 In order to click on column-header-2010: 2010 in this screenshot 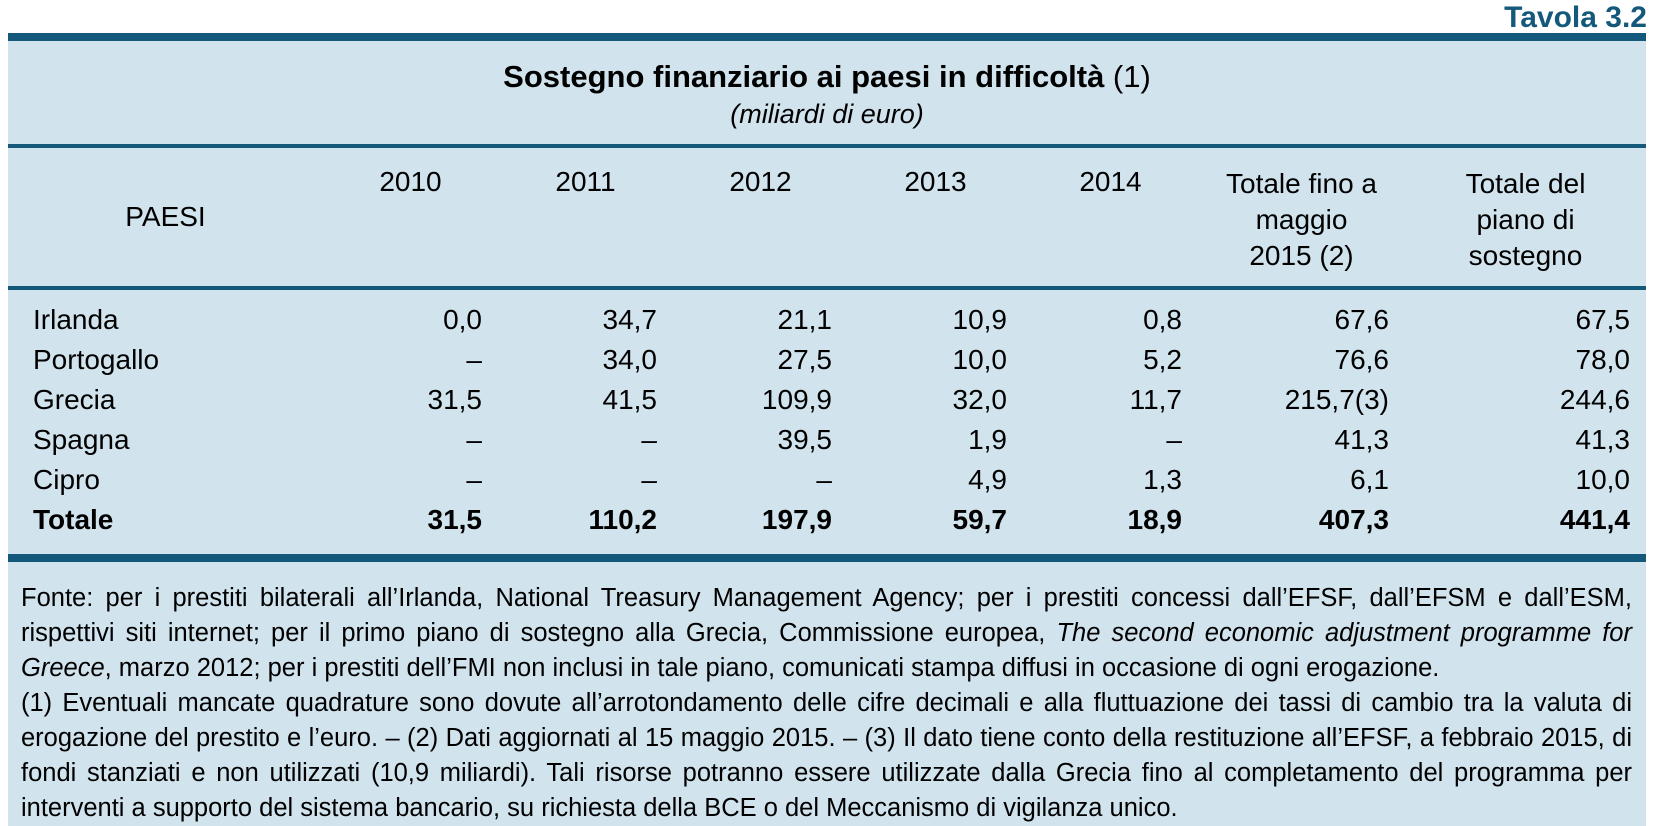, I will do `click(410, 181)`.